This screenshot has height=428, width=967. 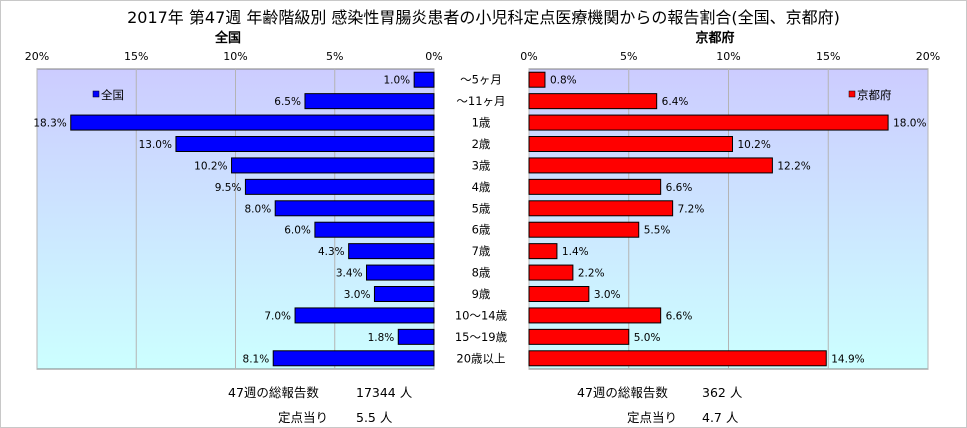 What do you see at coordinates (481, 230) in the screenshot?
I see `category-label: 6歳` at bounding box center [481, 230].